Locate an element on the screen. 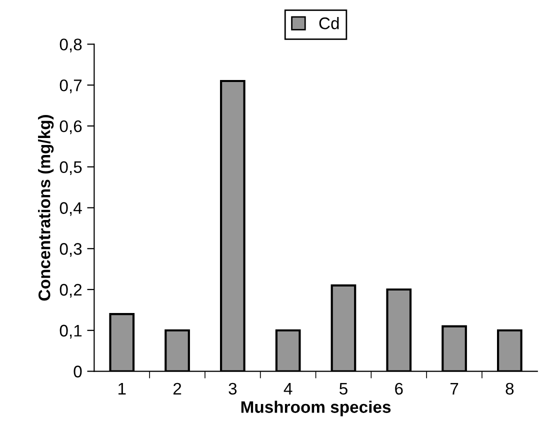 This screenshot has width=554, height=442. x-tick-label: 5 is located at coordinates (344, 389).